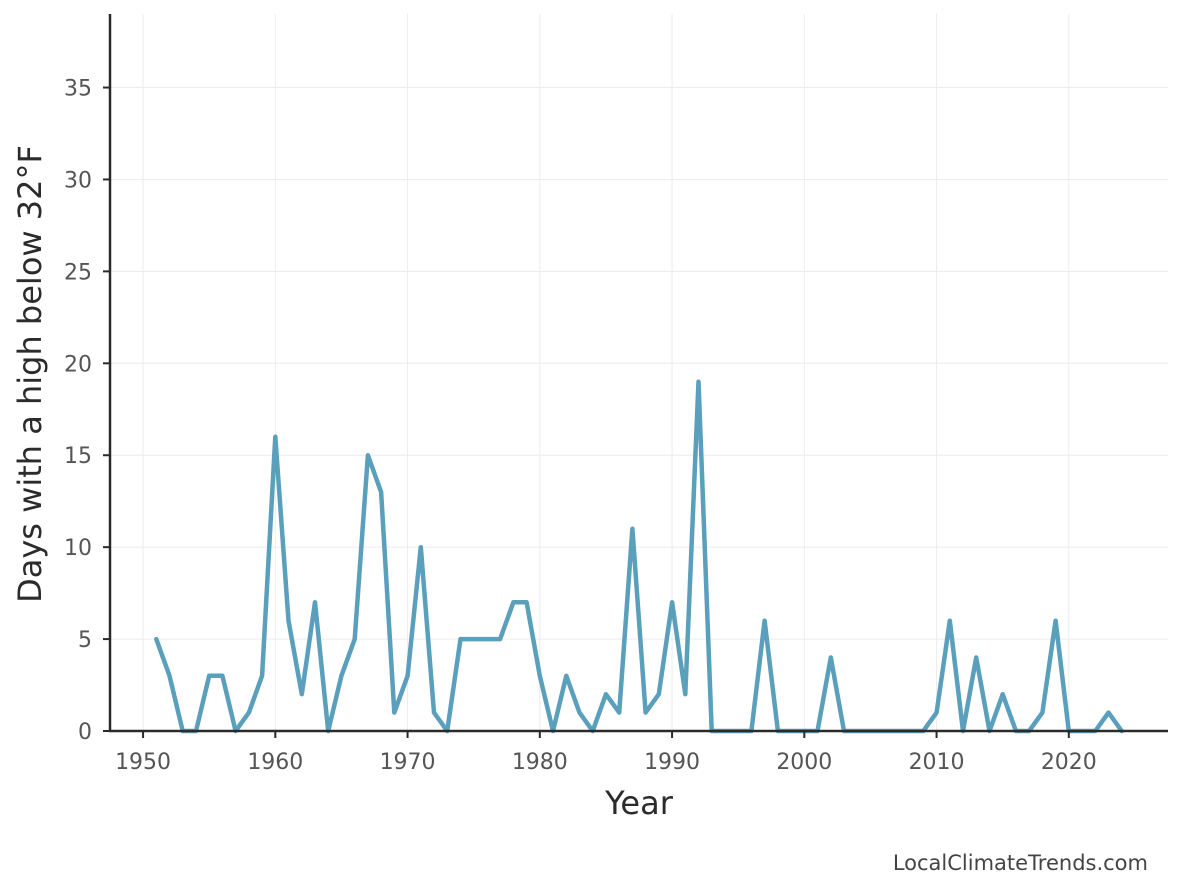  I want to click on y-tick-label: 15, so click(78, 456).